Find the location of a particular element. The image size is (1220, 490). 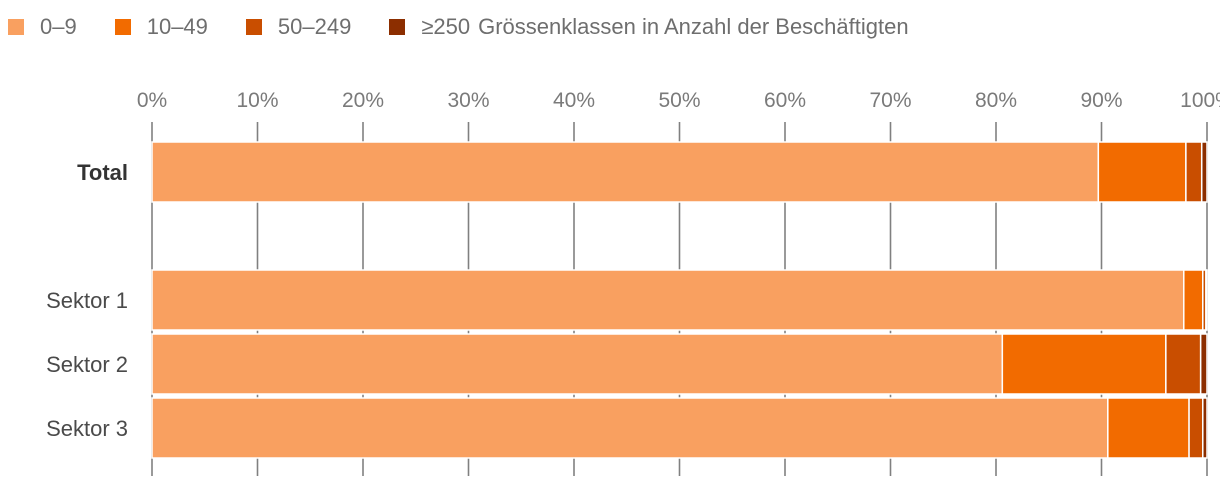

category-label: Sektor 2 is located at coordinates (87, 364).